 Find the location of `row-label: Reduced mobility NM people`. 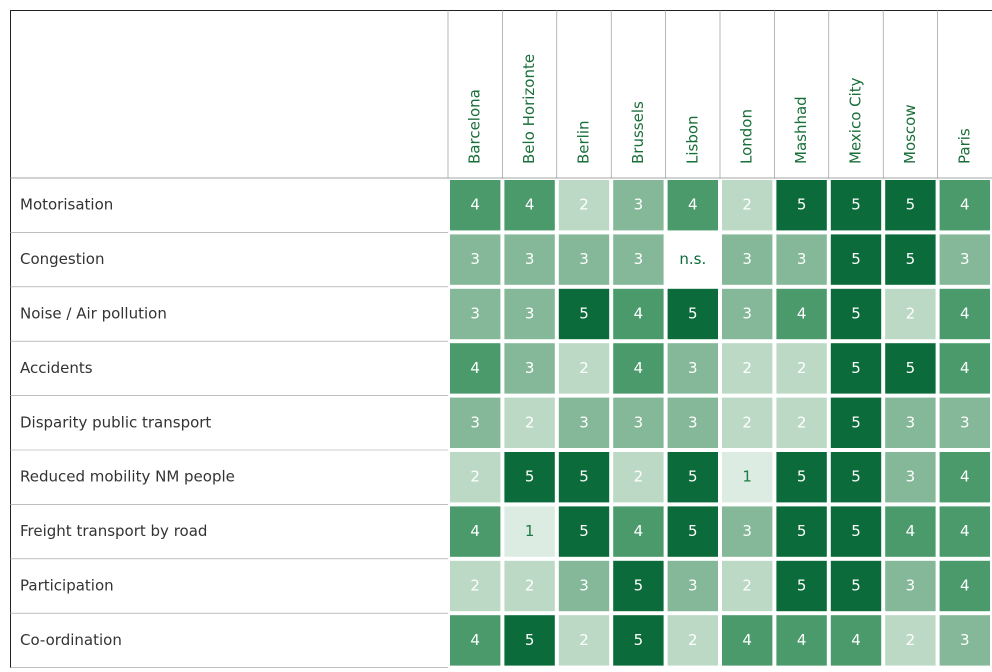

row-label: Reduced mobility NM people is located at coordinates (127, 477).